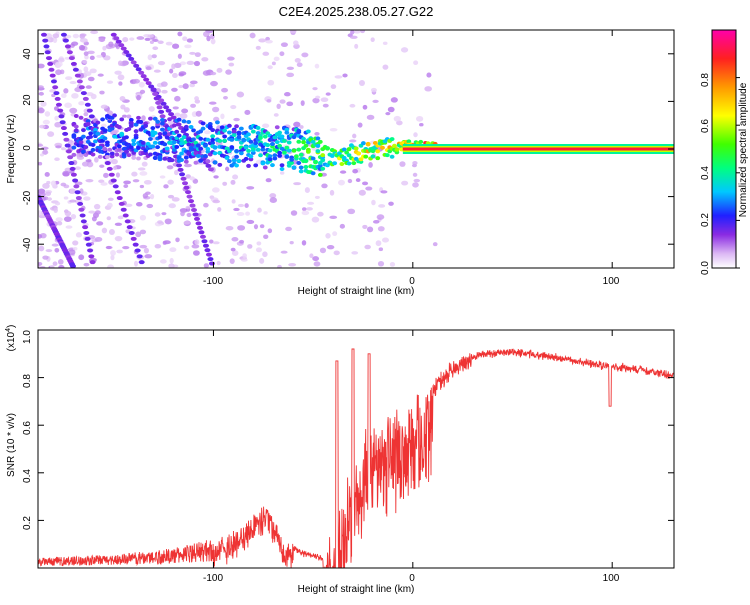 Image resolution: width=750 pixels, height=605 pixels. What do you see at coordinates (213, 578) in the screenshot?
I see `snr-x-tick-label: -100` at bounding box center [213, 578].